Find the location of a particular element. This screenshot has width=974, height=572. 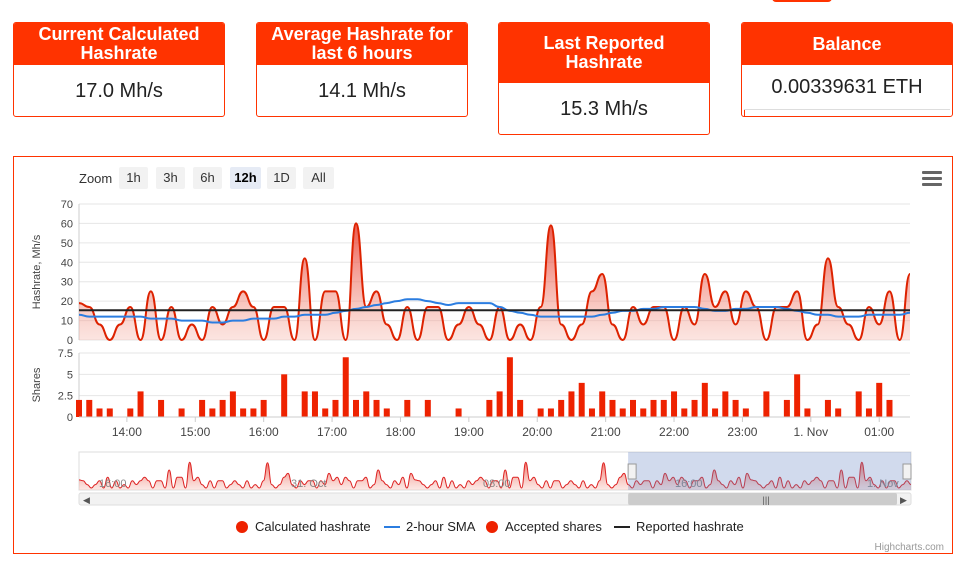

hashrate-y-tick-label: 0 is located at coordinates (70, 341).